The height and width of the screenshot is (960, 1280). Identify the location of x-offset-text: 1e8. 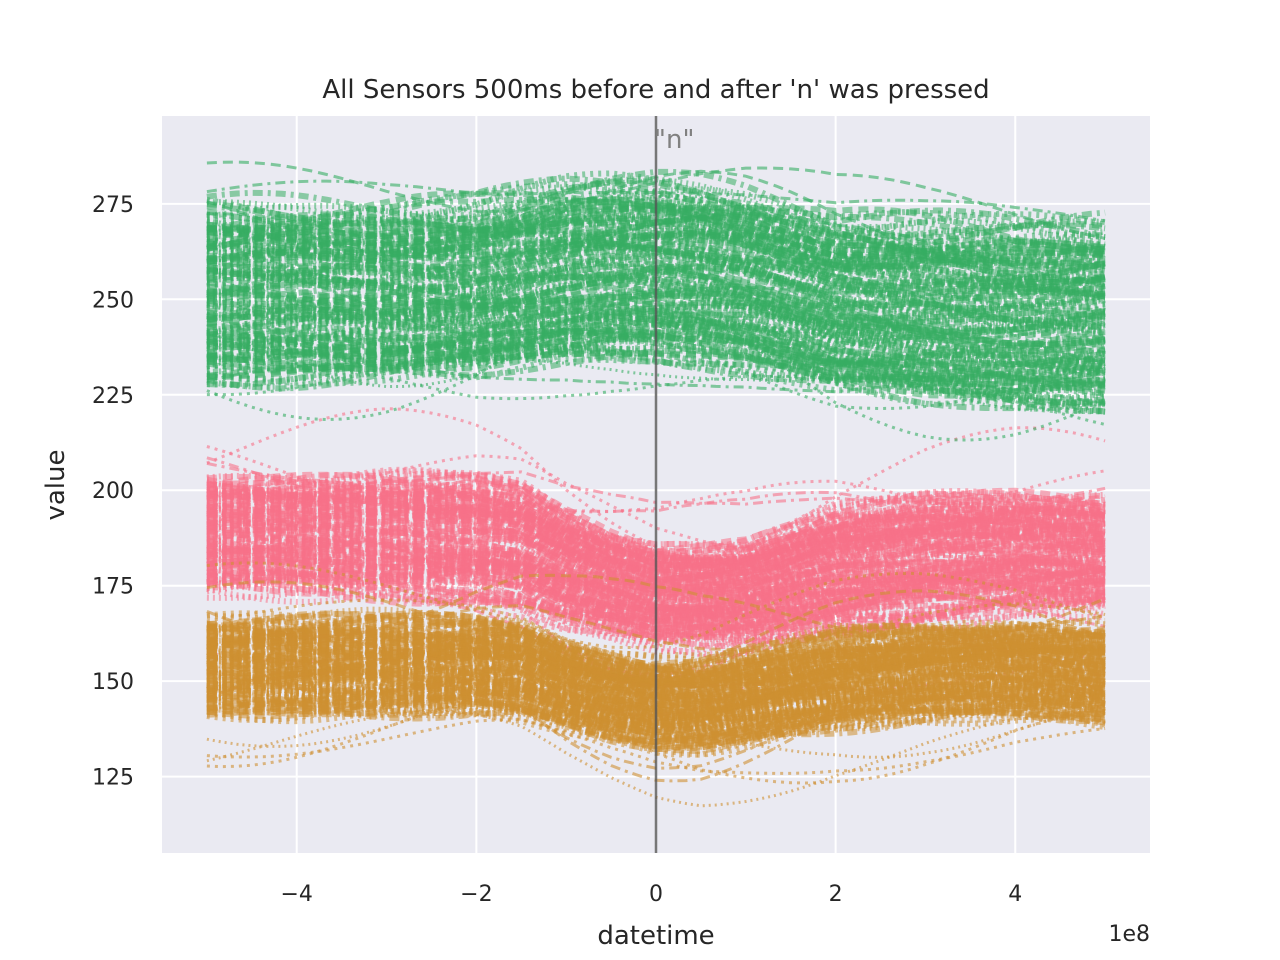
(1129, 934).